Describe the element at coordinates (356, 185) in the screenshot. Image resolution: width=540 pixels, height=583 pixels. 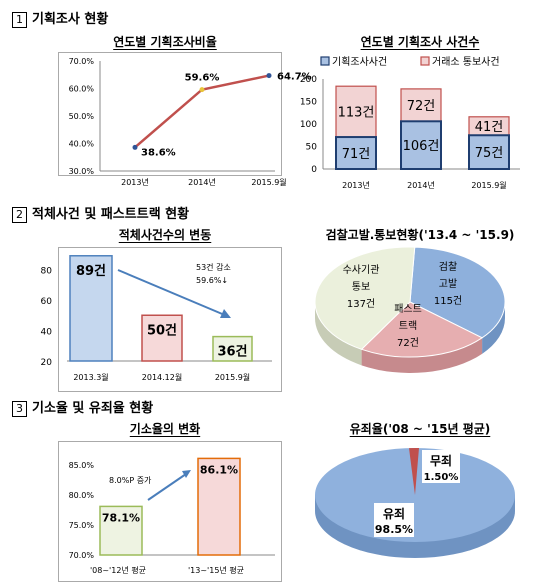
I see `chart2-xtick-label: 2013년` at that location.